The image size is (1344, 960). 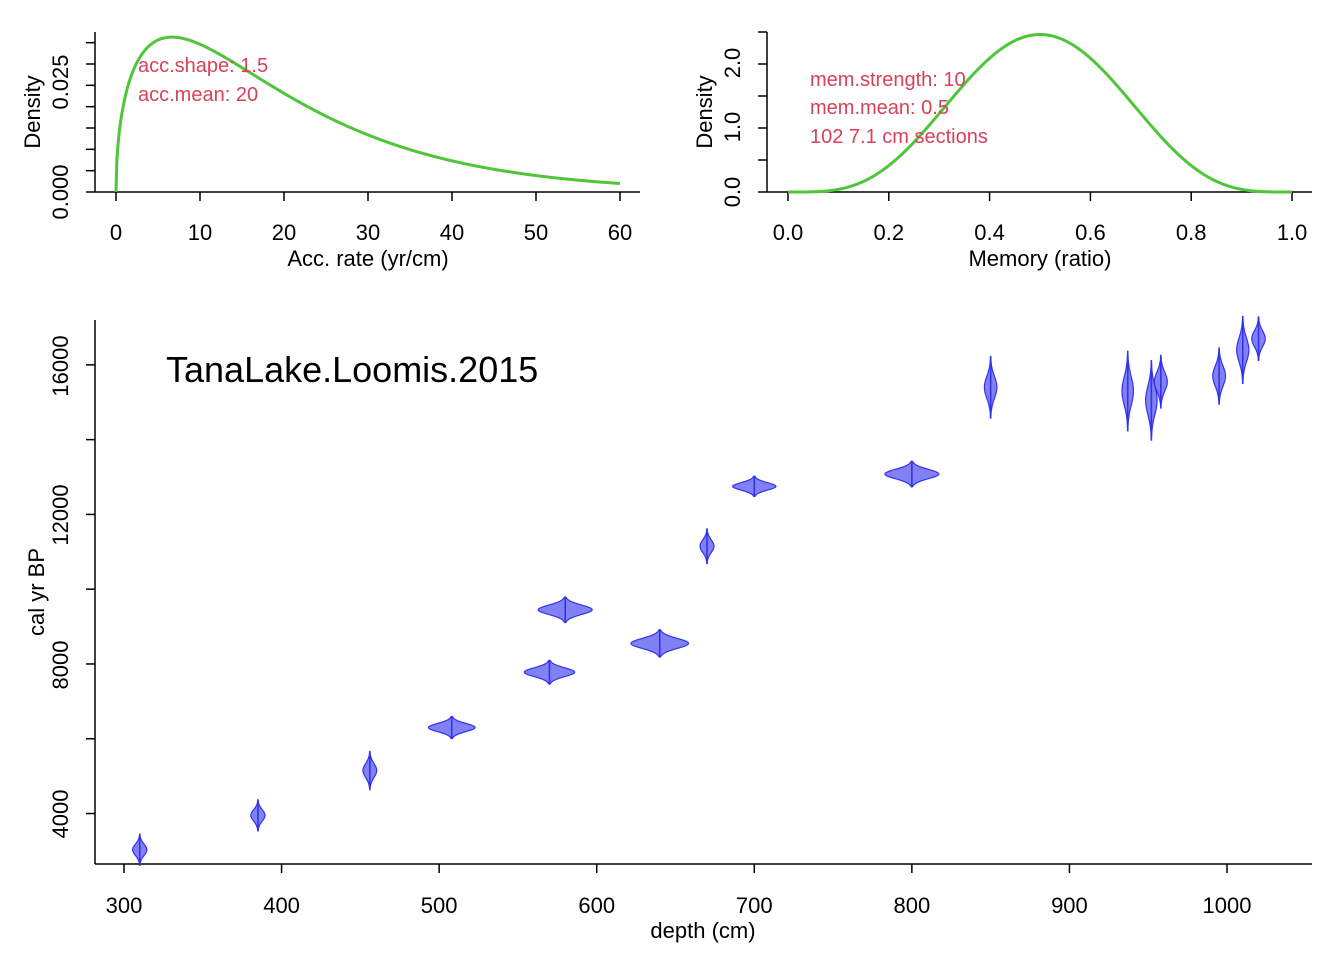 I want to click on mem-y-tick-label-1: 1.0, so click(x=732, y=127).